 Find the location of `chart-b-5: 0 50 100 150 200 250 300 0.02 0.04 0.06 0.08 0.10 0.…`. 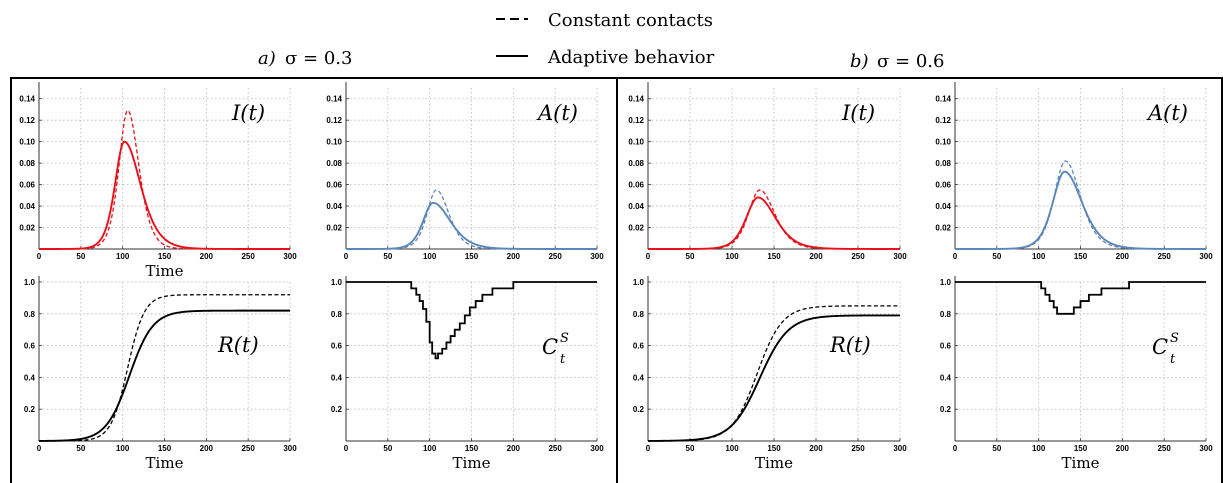

chart-b-5: 0 50 100 150 200 250 300 0.02 0.04 0.06 0.08 0.10 0.… is located at coordinates (1074, 171).